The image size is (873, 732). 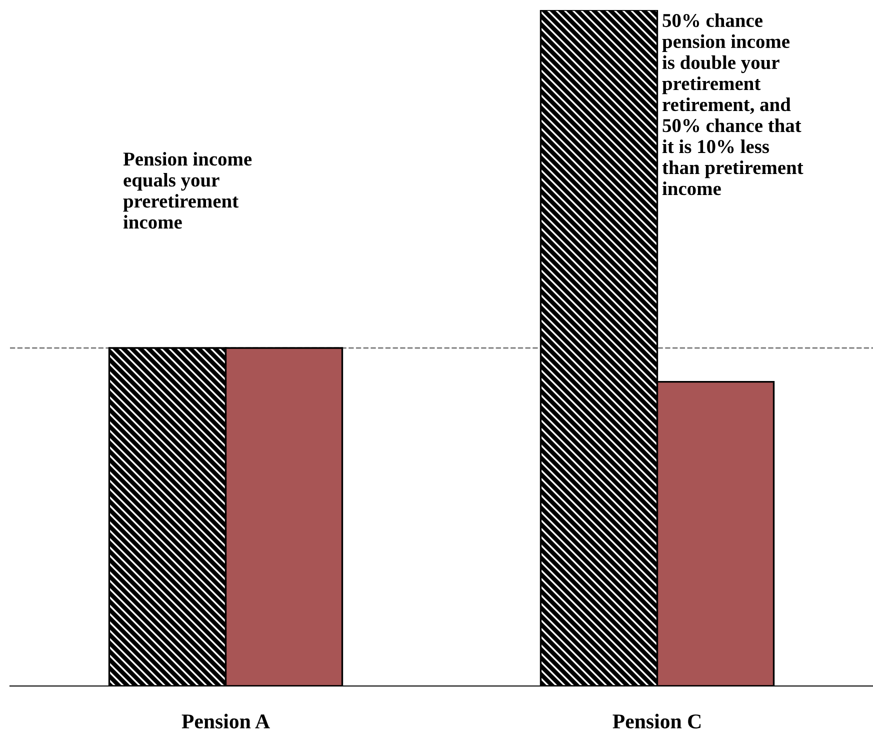 What do you see at coordinates (656, 721) in the screenshot?
I see `x-tick-label: Pension C` at bounding box center [656, 721].